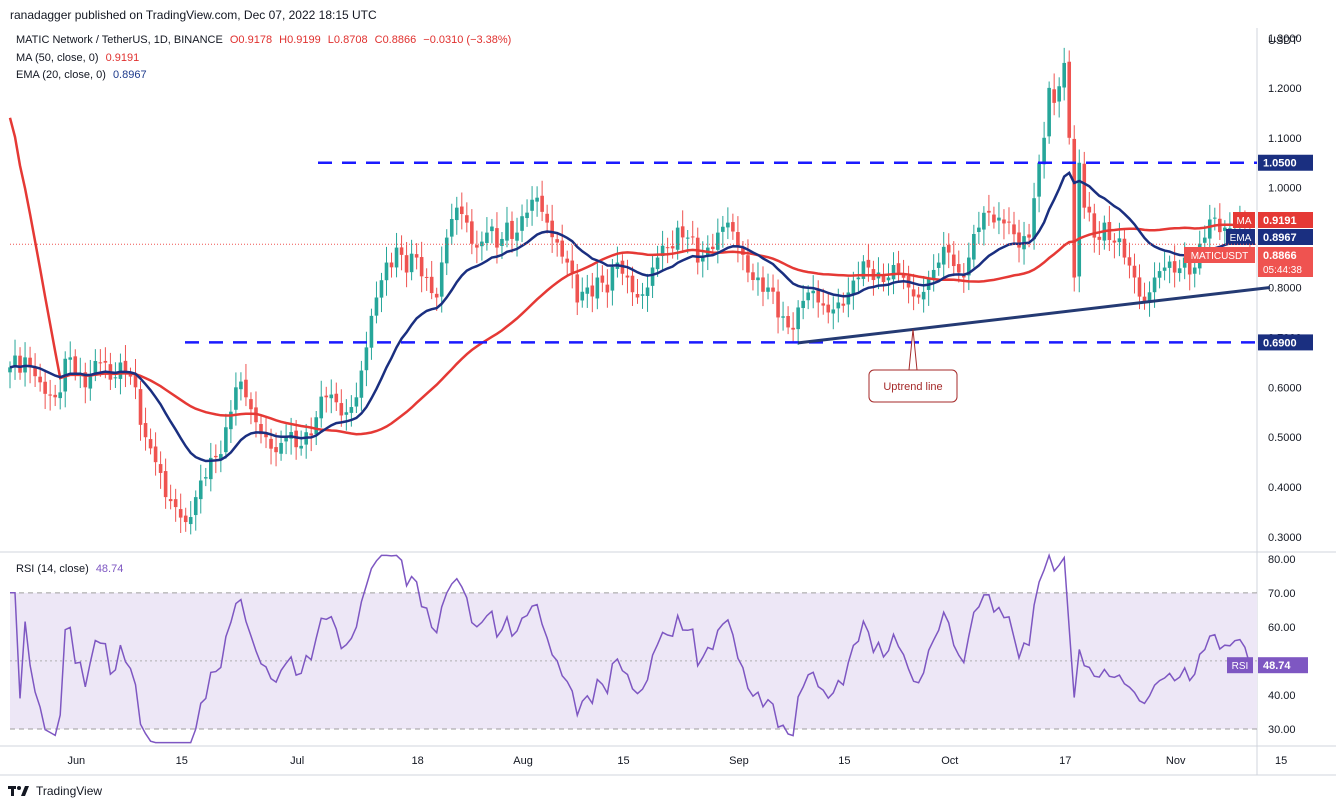  Describe the element at coordinates (395, 40) in the screenshot. I see `ohlc-close: C0.8866` at that location.